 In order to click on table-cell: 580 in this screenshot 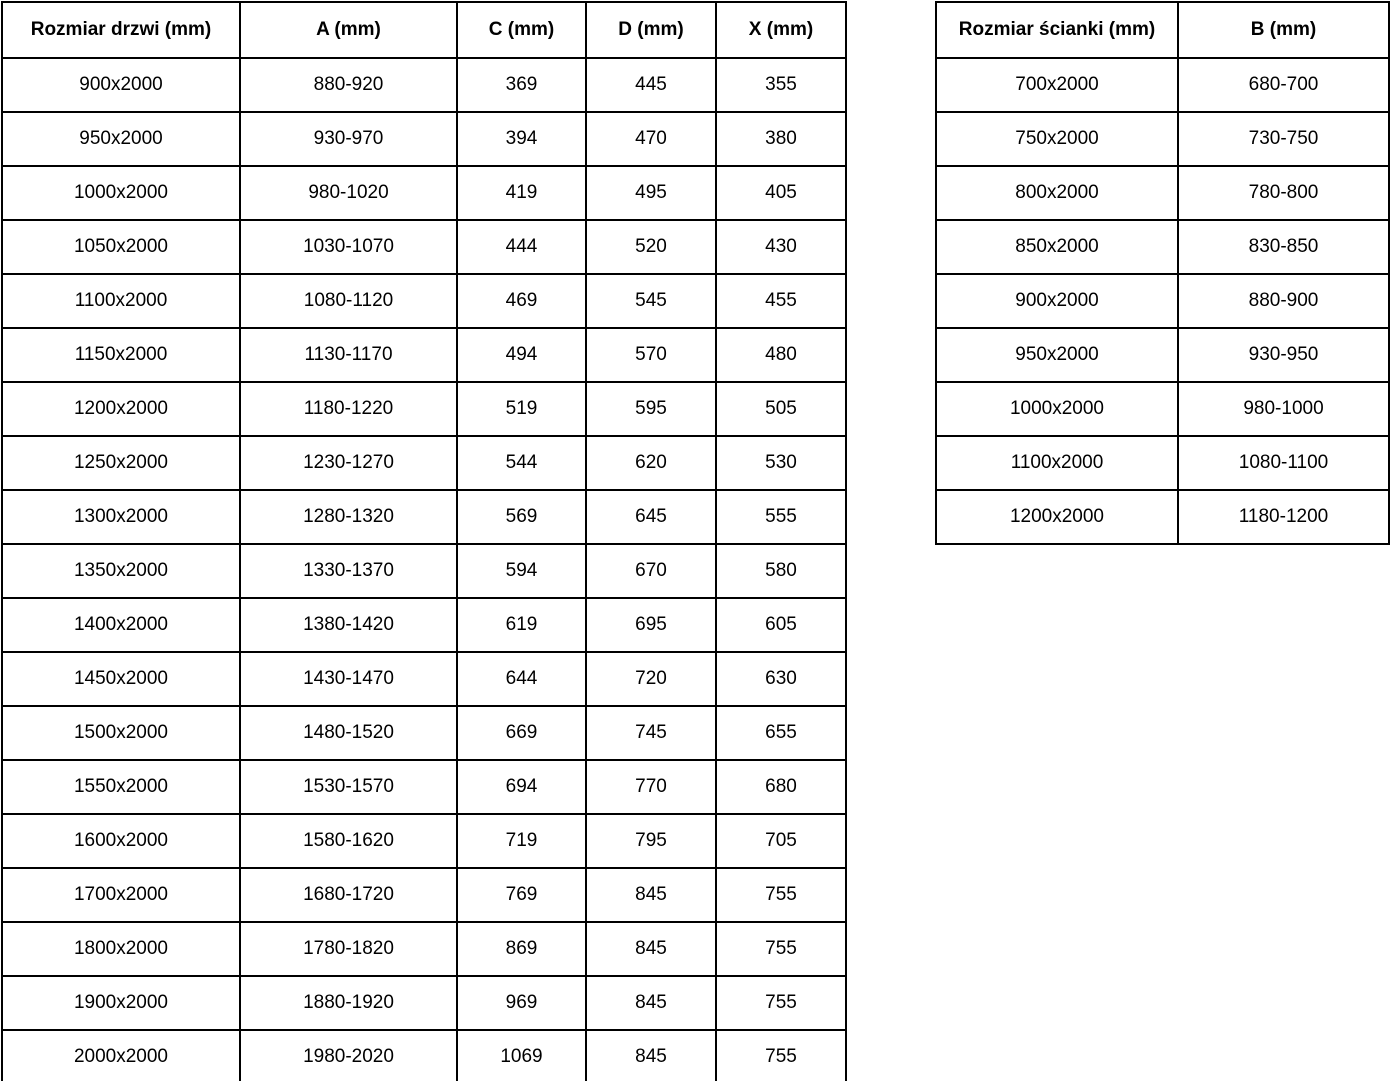, I will do `click(781, 571)`.